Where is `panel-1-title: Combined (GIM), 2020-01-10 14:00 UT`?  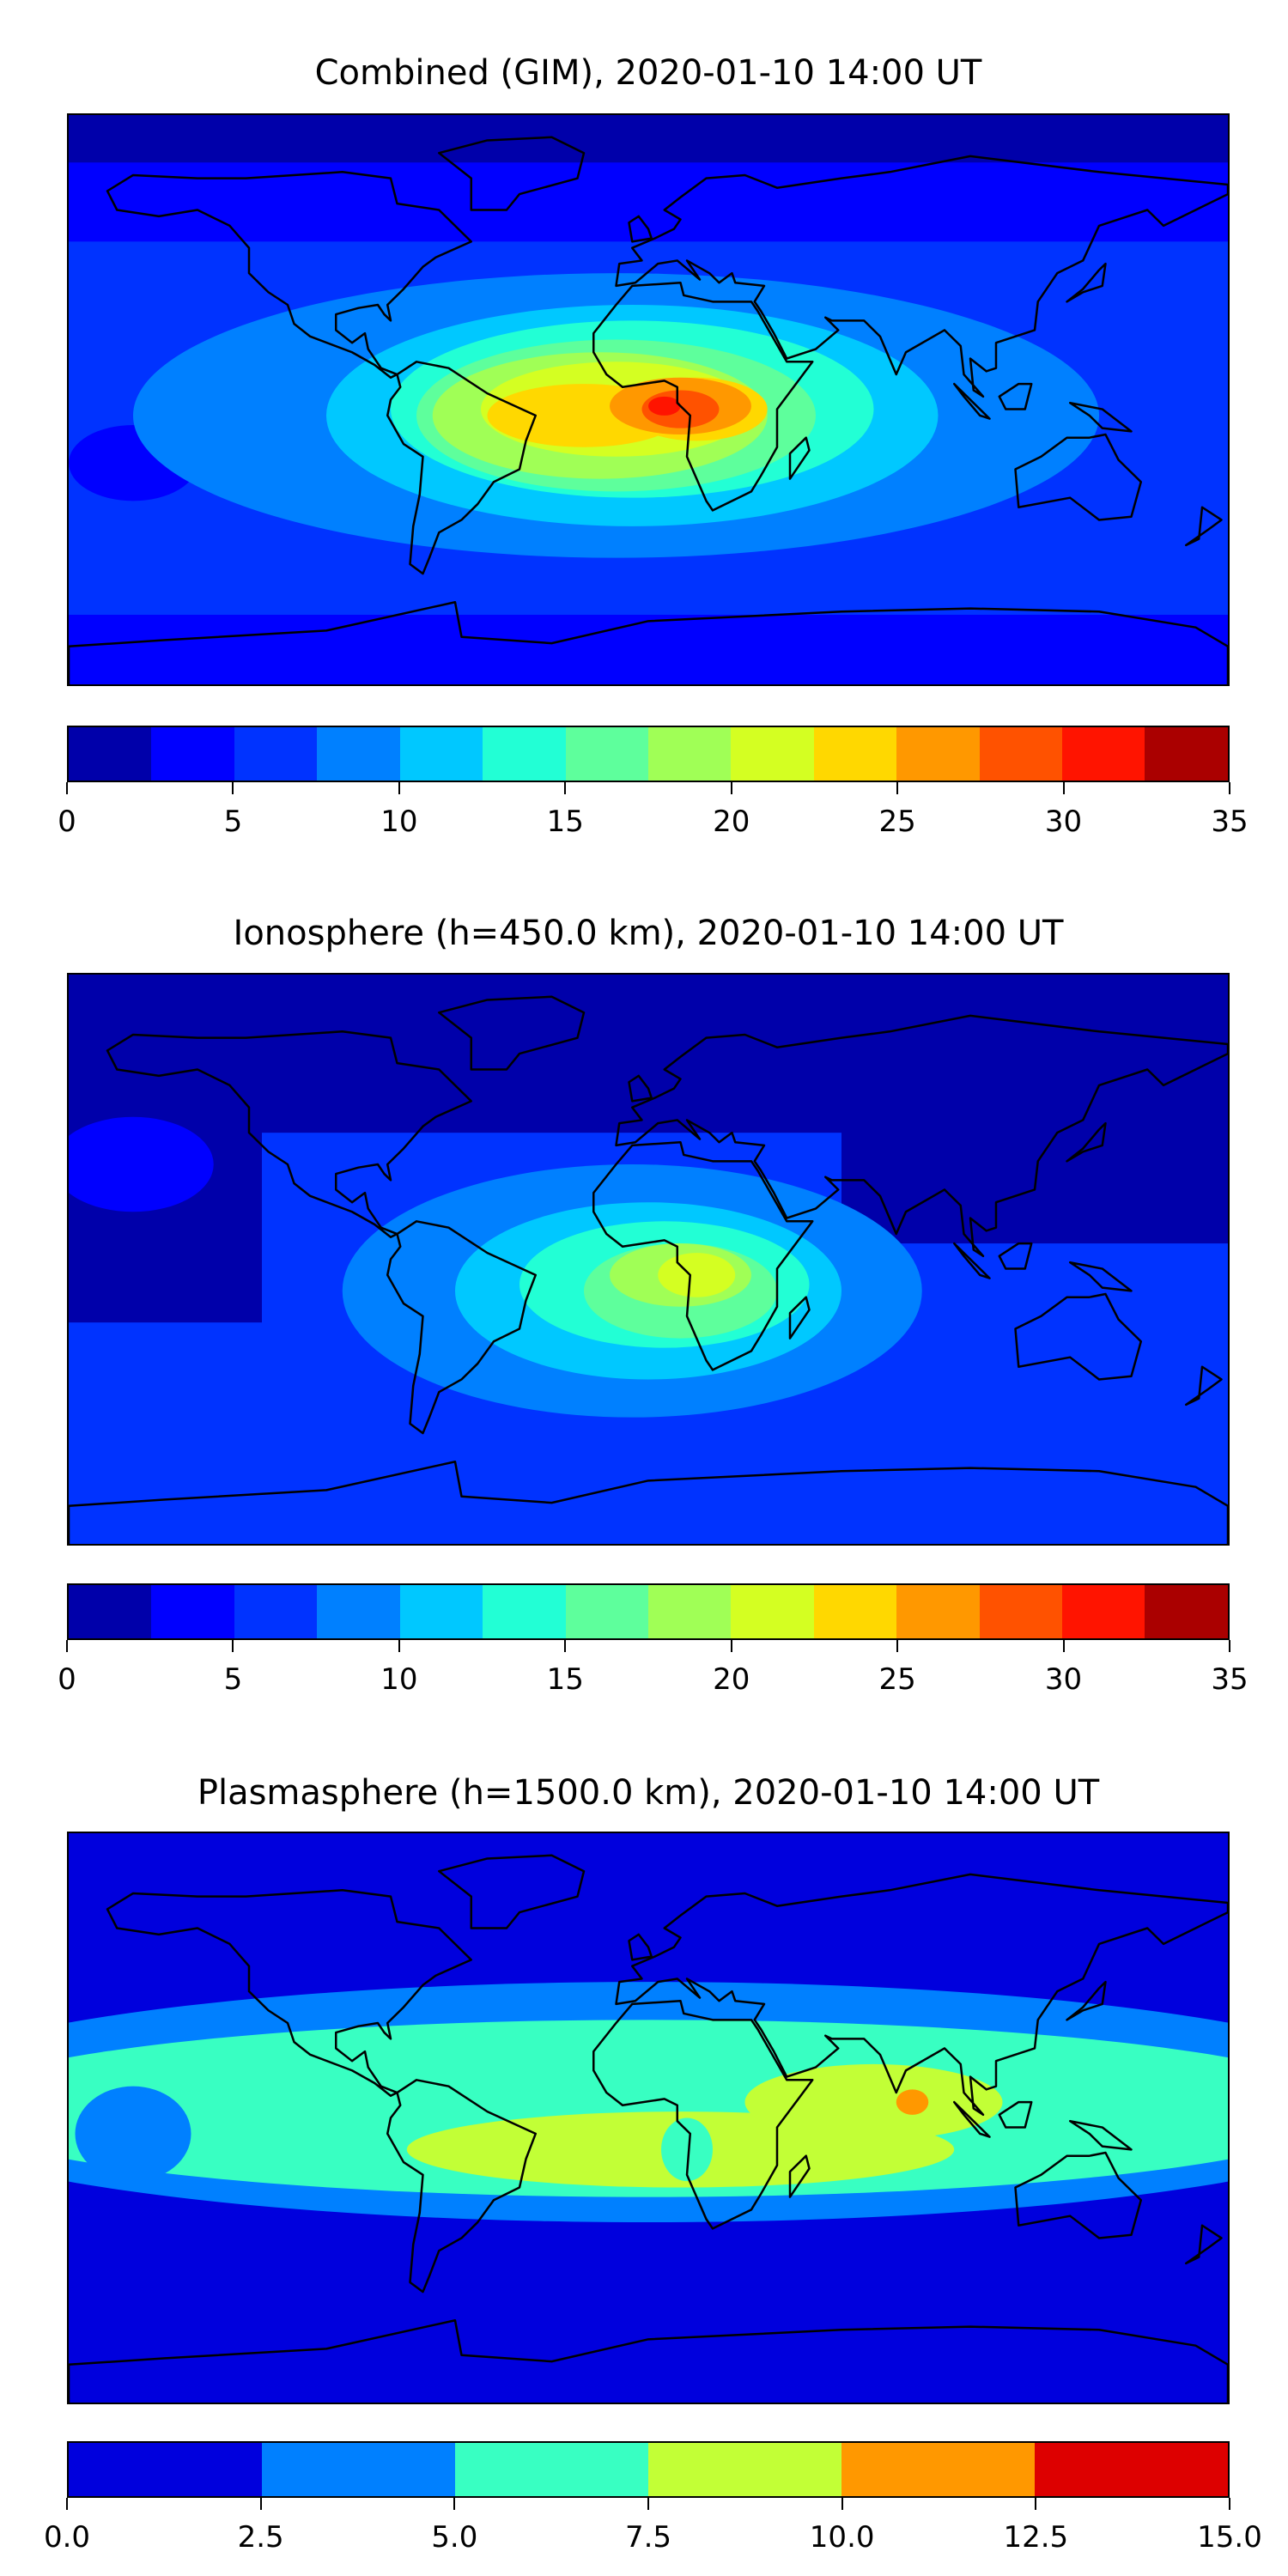
panel-1-title: Combined (GIM), 2020-01-10 14:00 UT is located at coordinates (648, 73).